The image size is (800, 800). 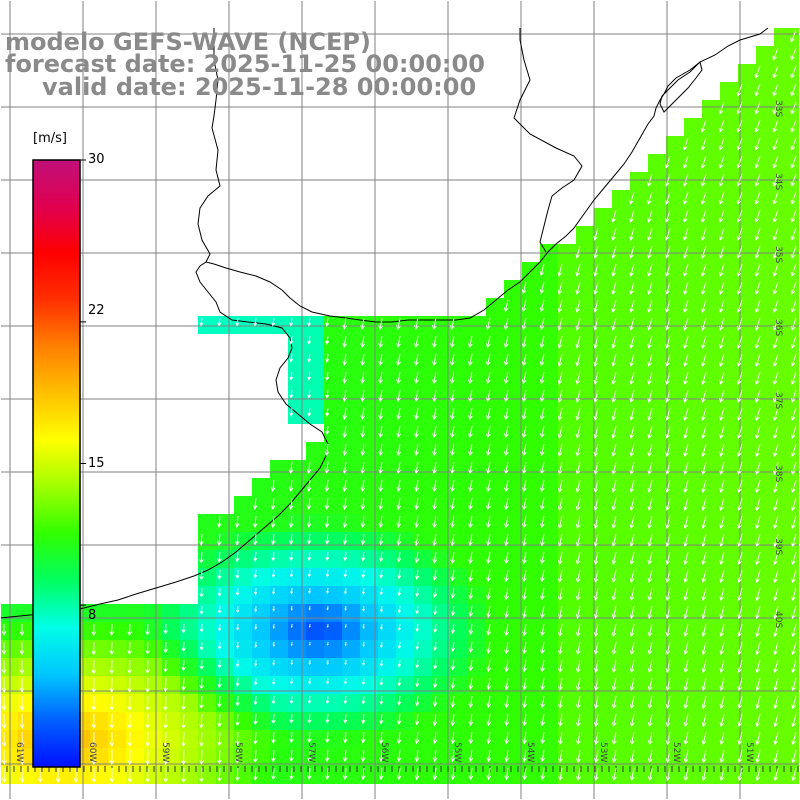 What do you see at coordinates (778, 400) in the screenshot?
I see `latitude-label: 37S` at bounding box center [778, 400].